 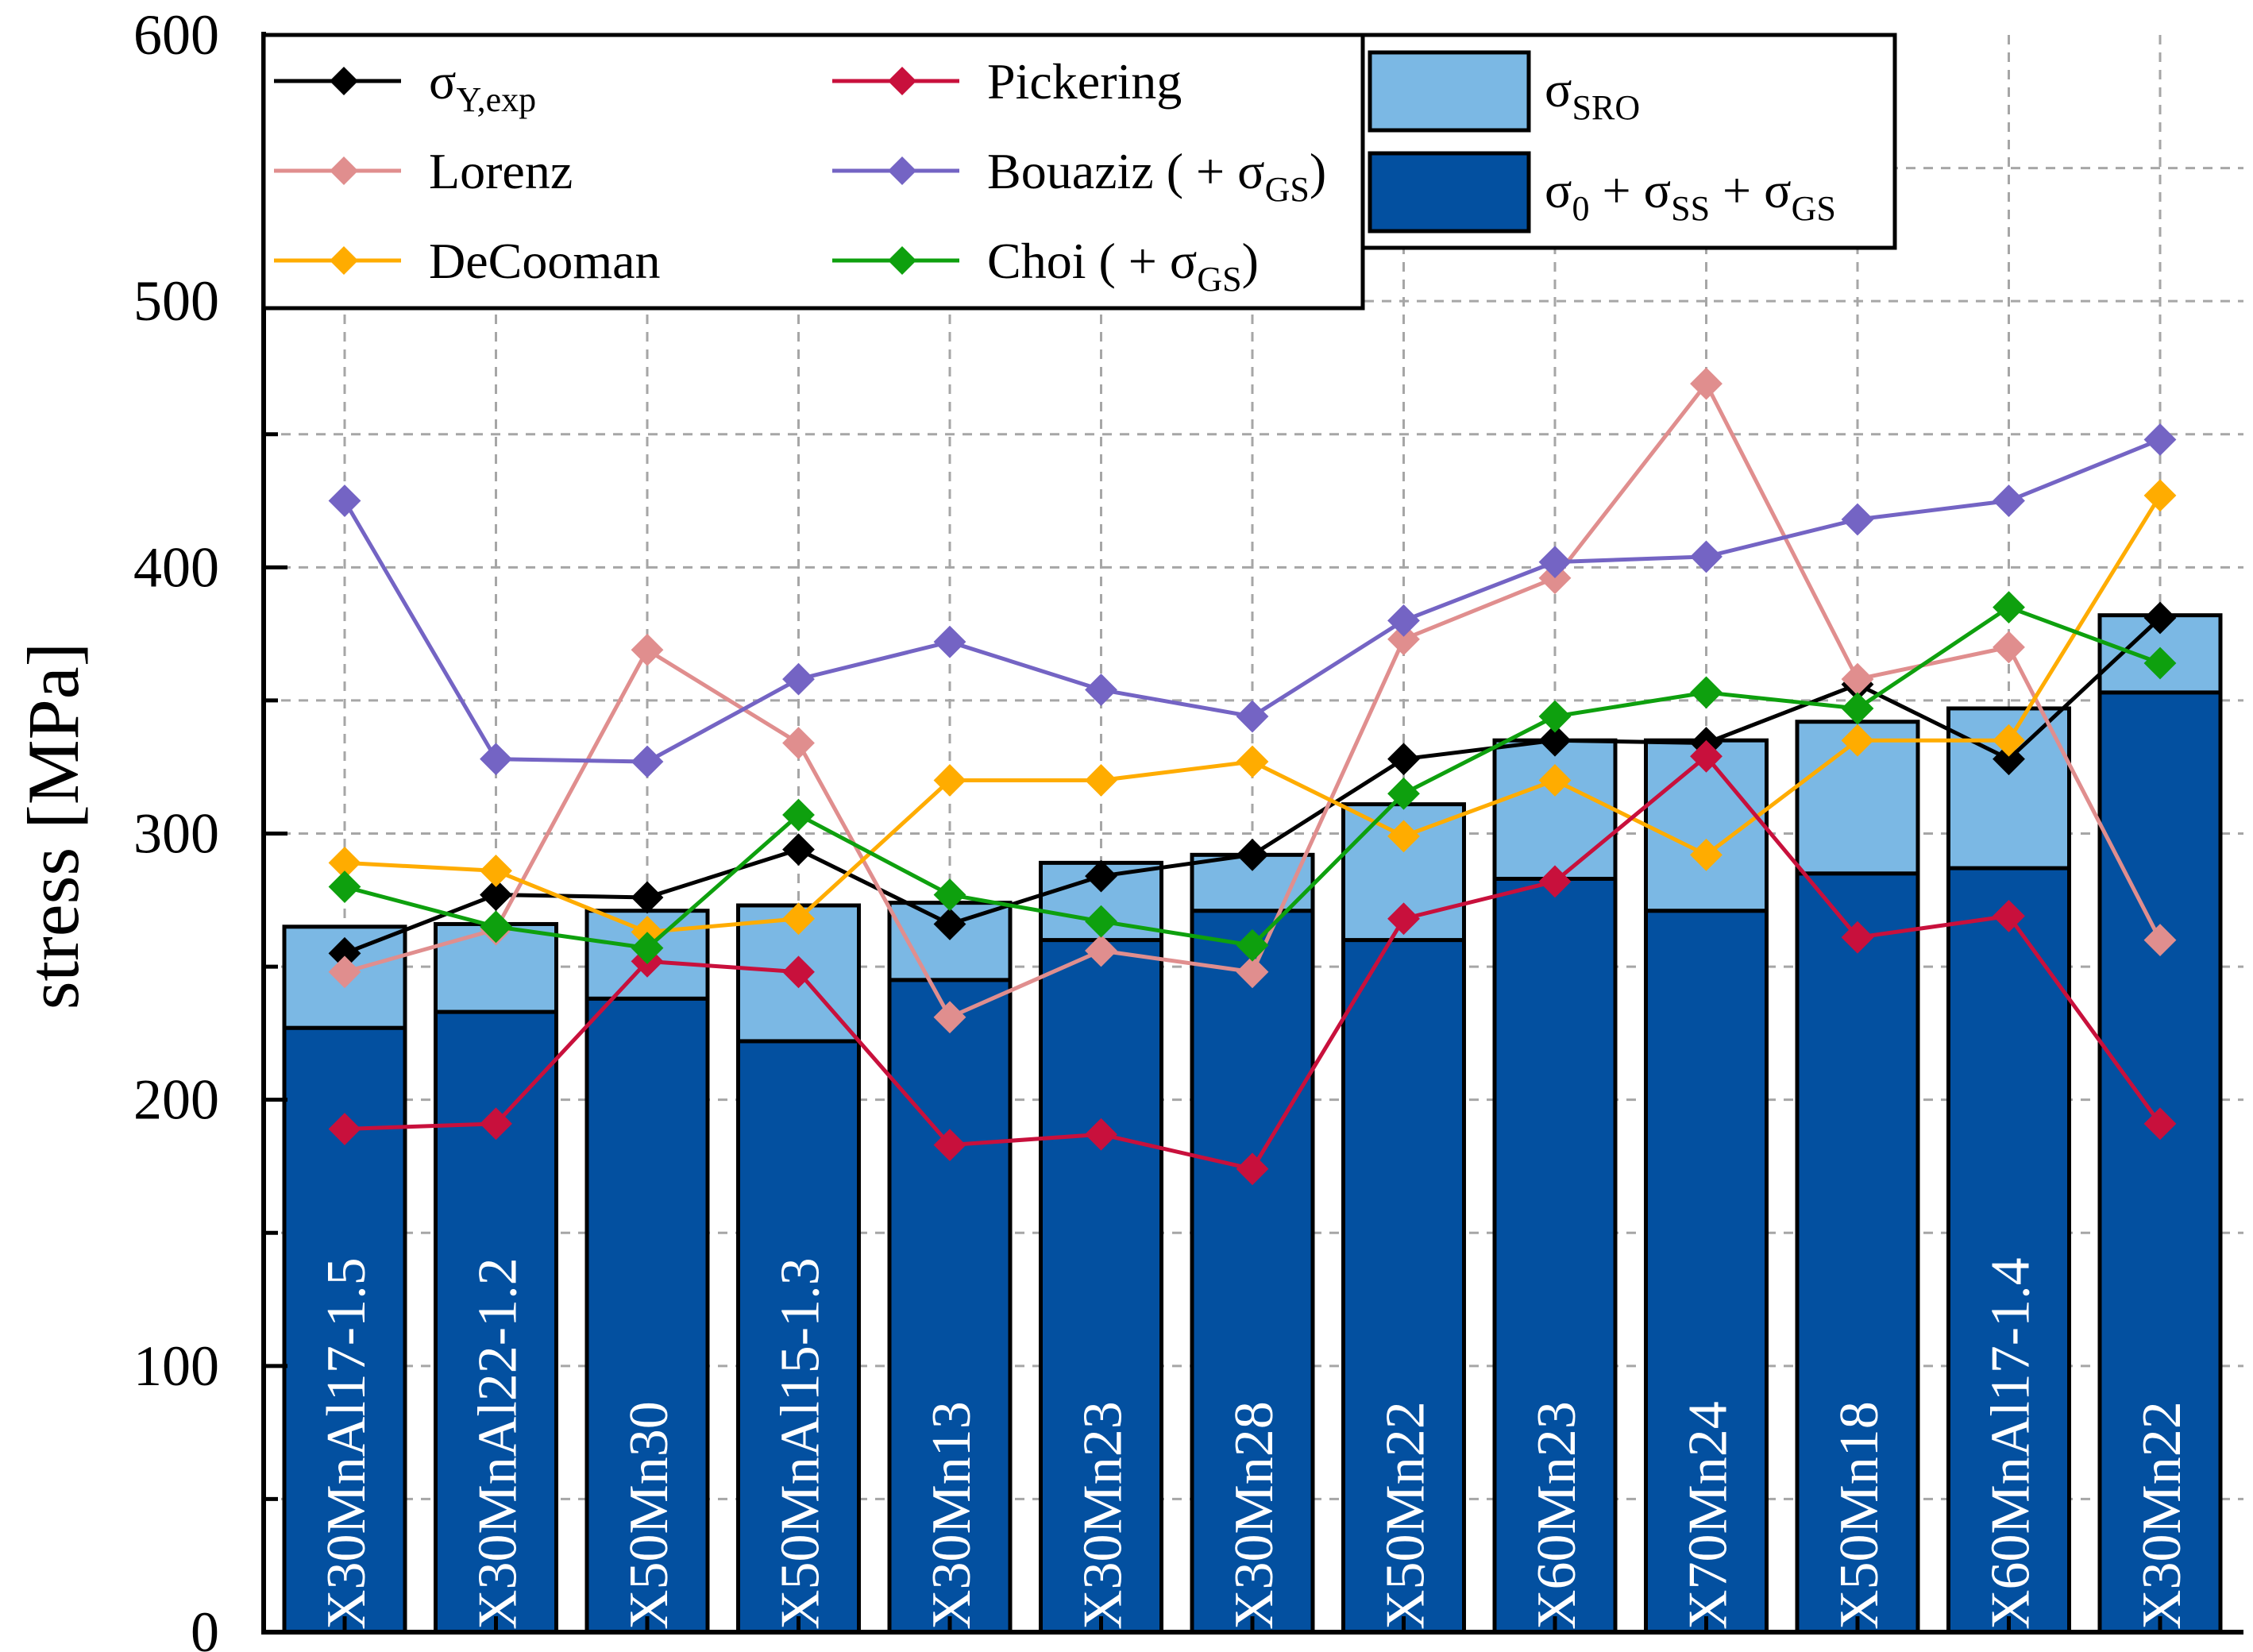 What do you see at coordinates (2012, 1443) in the screenshot?
I see `category-label: X60MnAl17-1.4` at bounding box center [2012, 1443].